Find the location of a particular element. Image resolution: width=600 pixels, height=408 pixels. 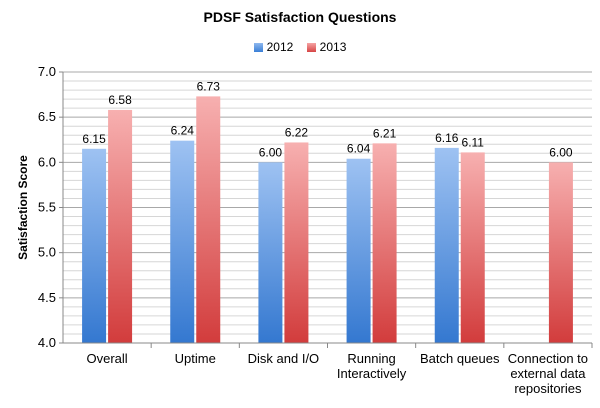

data-label-2012: 6.15 is located at coordinates (94, 139).